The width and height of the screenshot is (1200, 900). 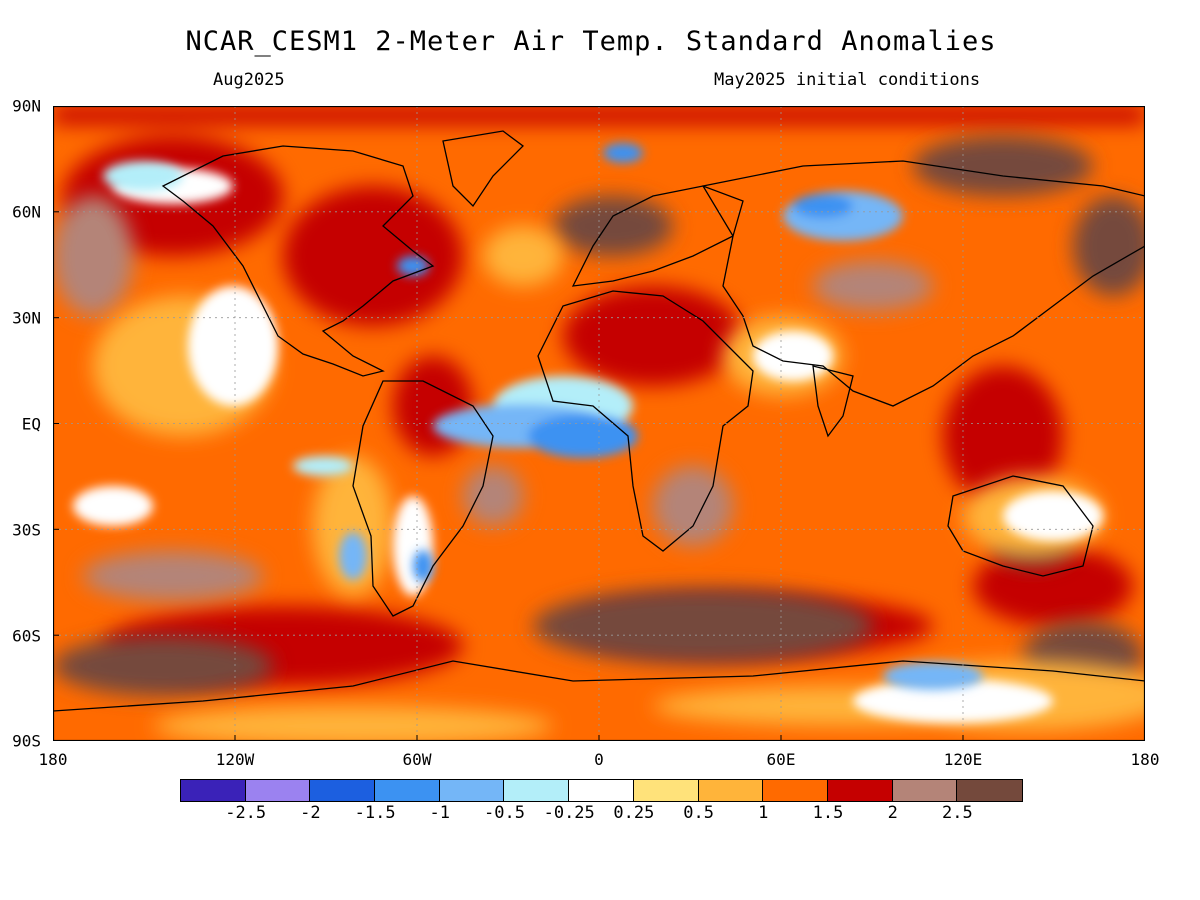 What do you see at coordinates (310, 813) in the screenshot?
I see `colorbar-label: -2` at bounding box center [310, 813].